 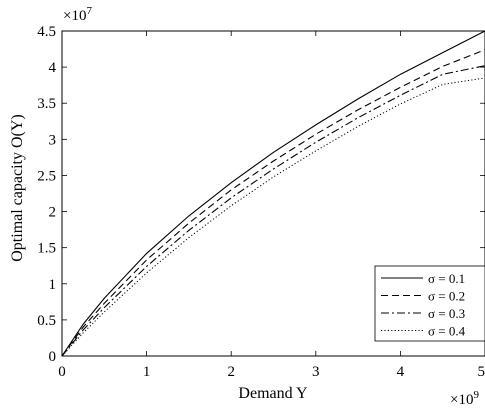 I want to click on y-tick-label: 4, so click(x=53, y=68).